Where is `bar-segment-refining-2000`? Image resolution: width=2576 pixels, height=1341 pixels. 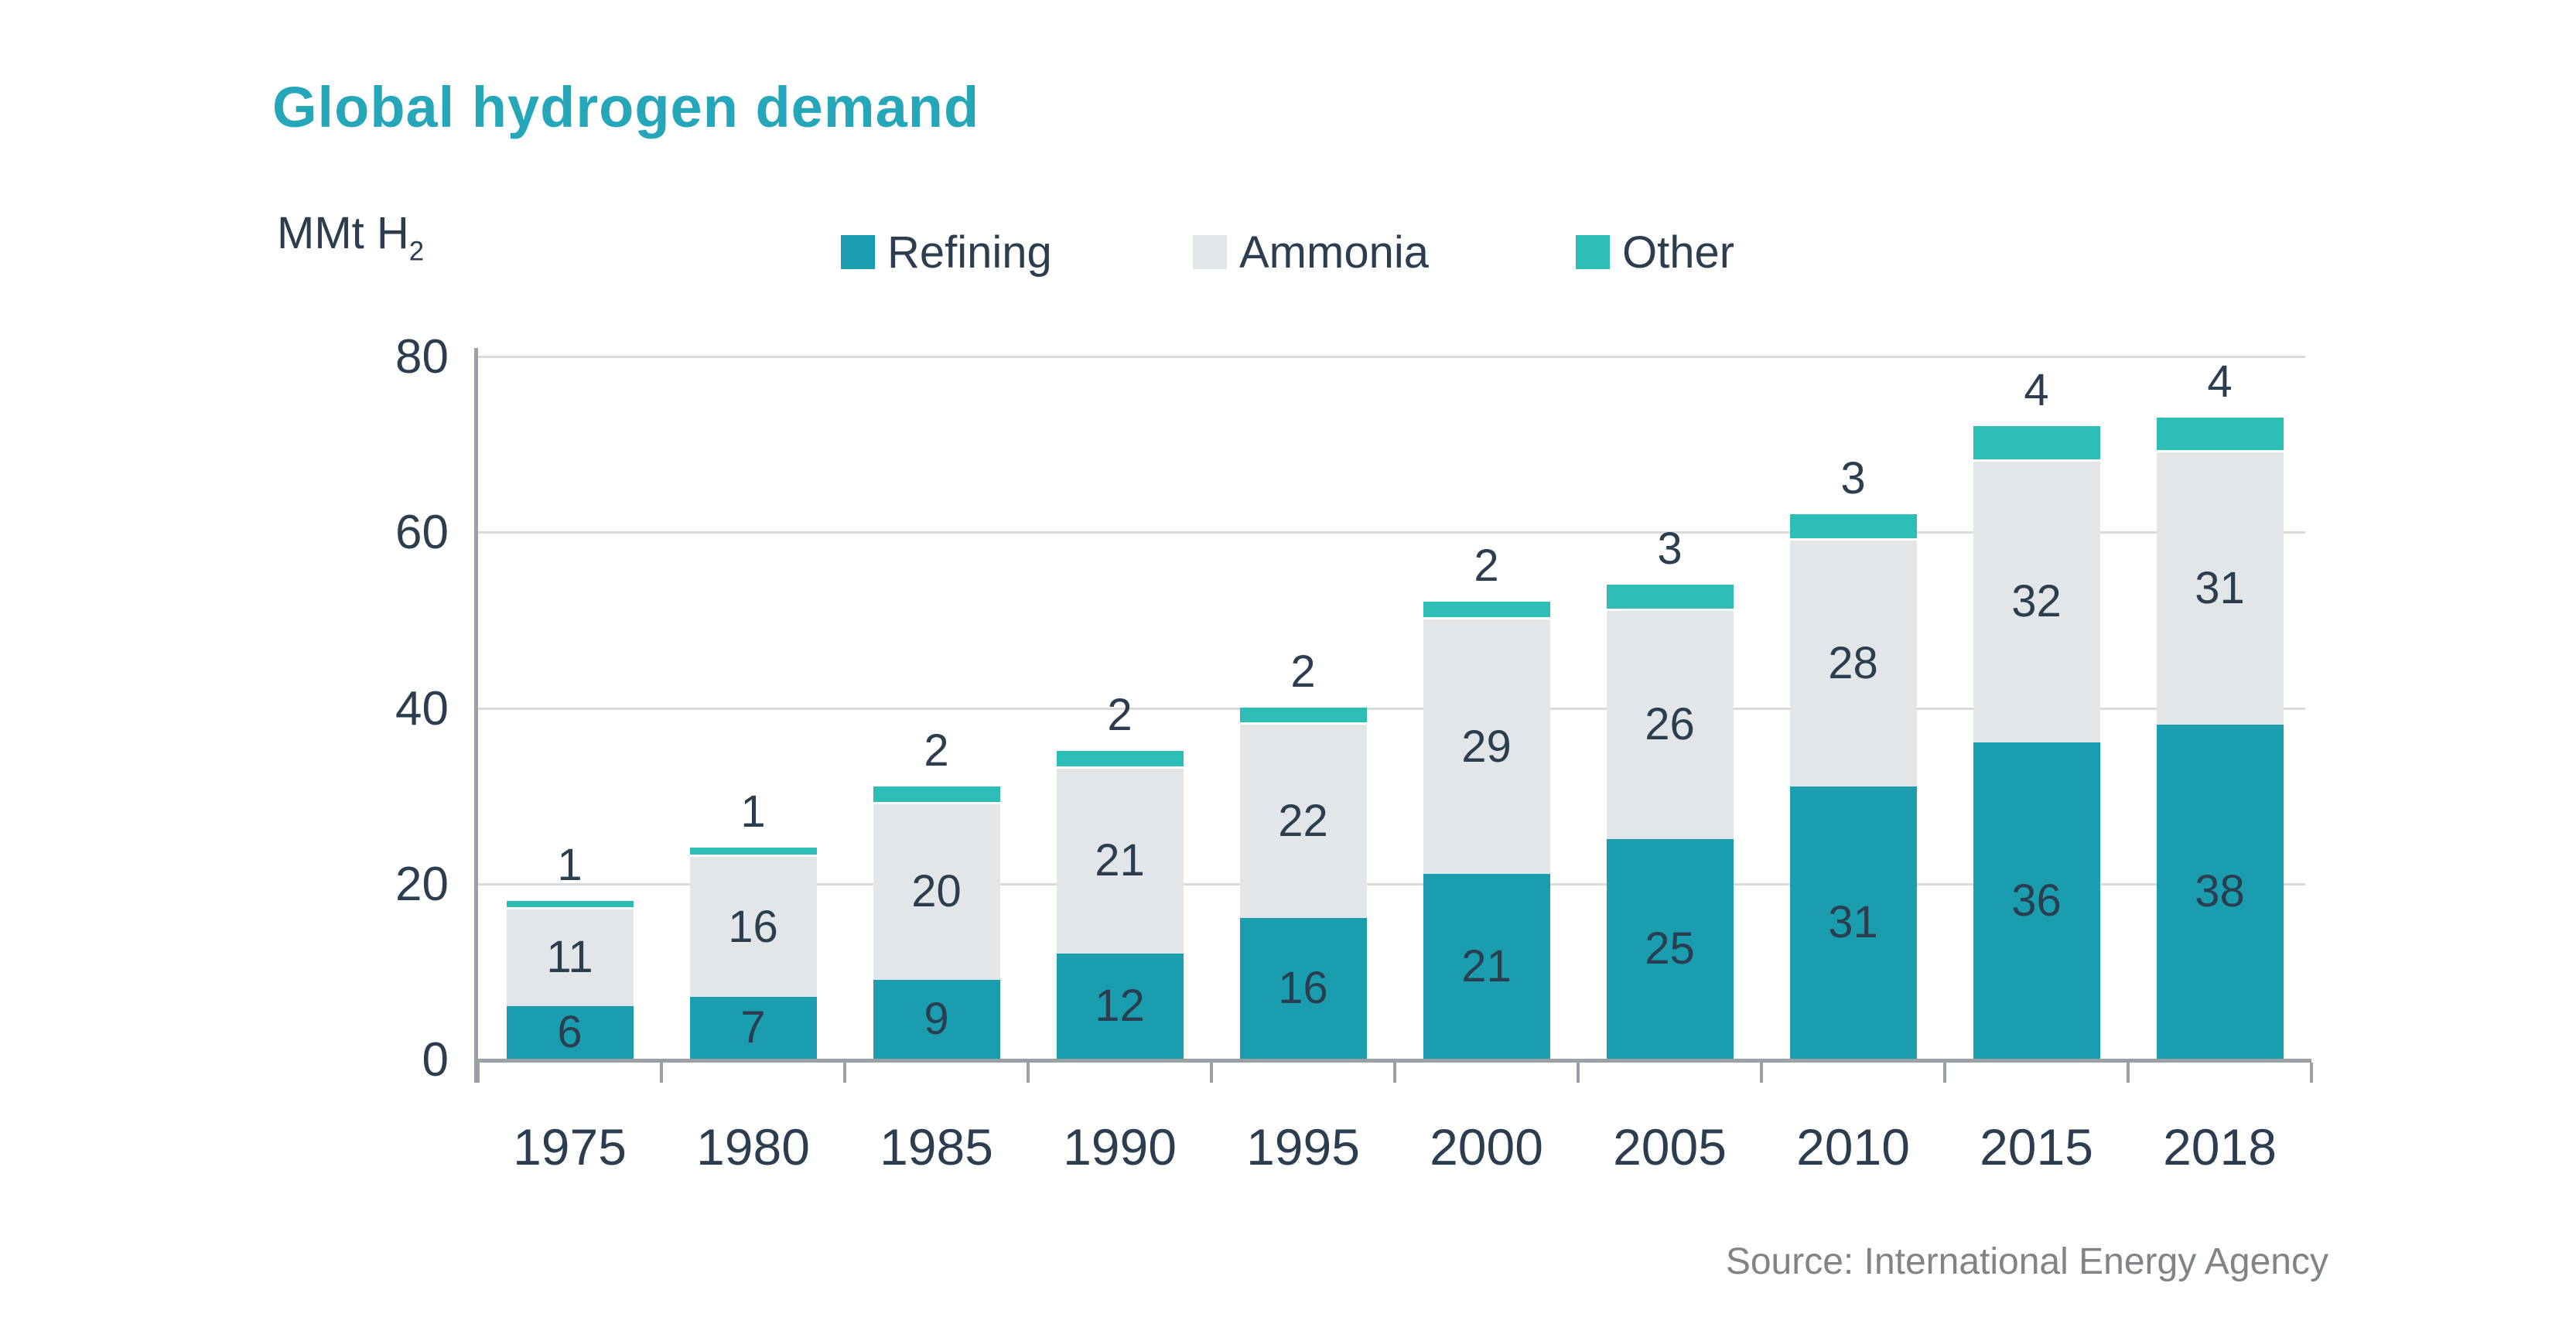 bar-segment-refining-2000 is located at coordinates (1486, 966).